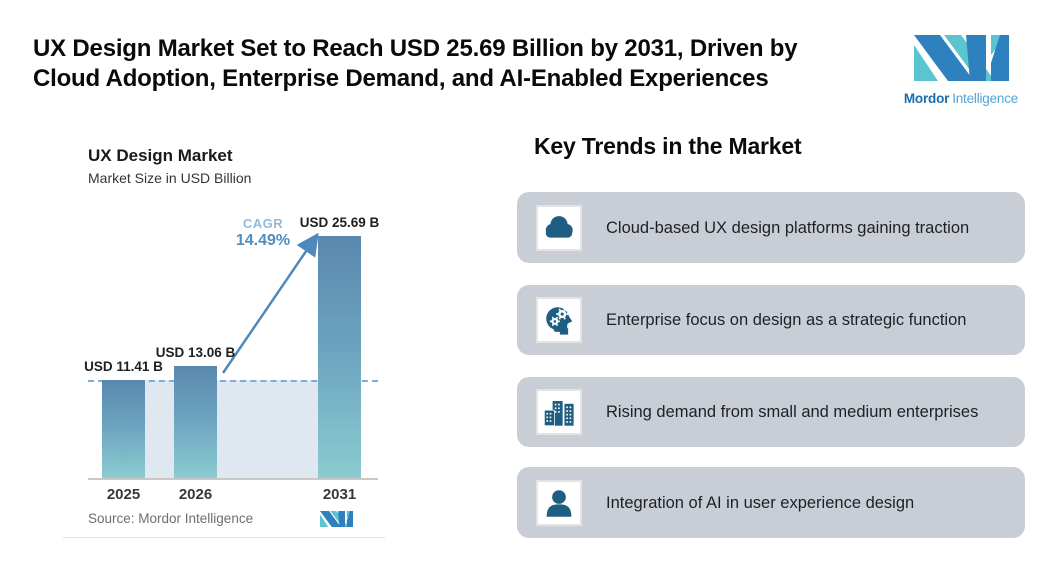 The height and width of the screenshot is (575, 1059). I want to click on buildings-icon, so click(559, 414).